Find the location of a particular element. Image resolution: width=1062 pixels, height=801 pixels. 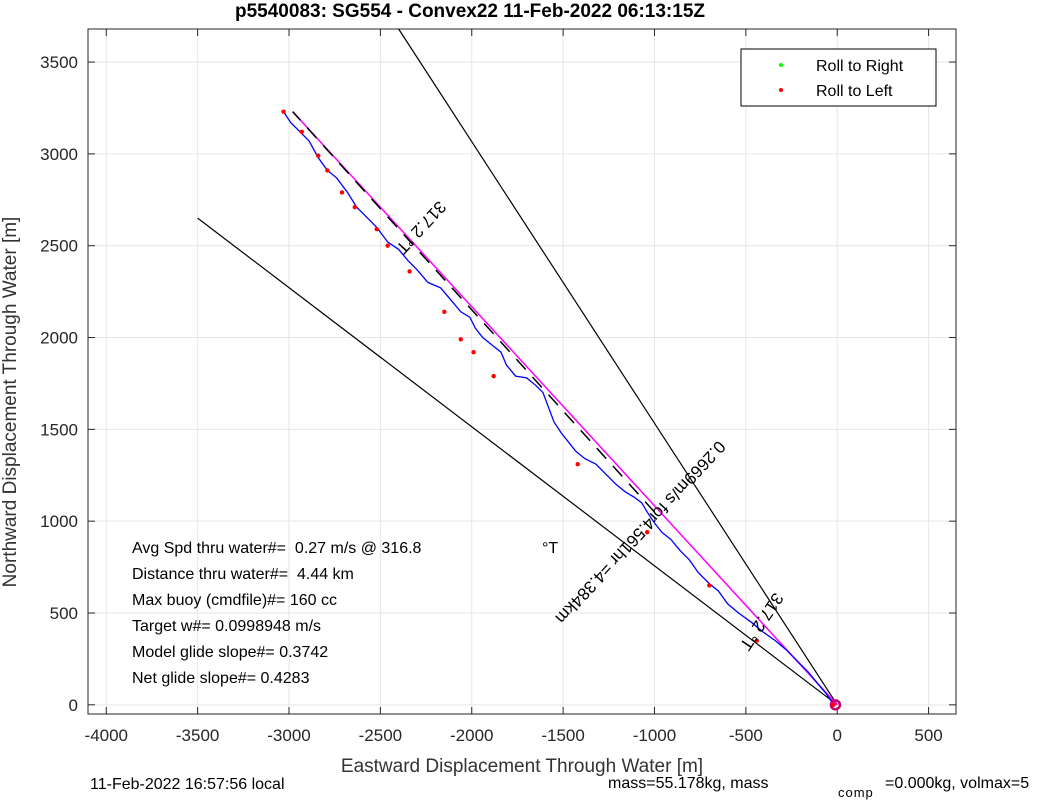

stat-avg-speed-unit: °T is located at coordinates (550, 548).